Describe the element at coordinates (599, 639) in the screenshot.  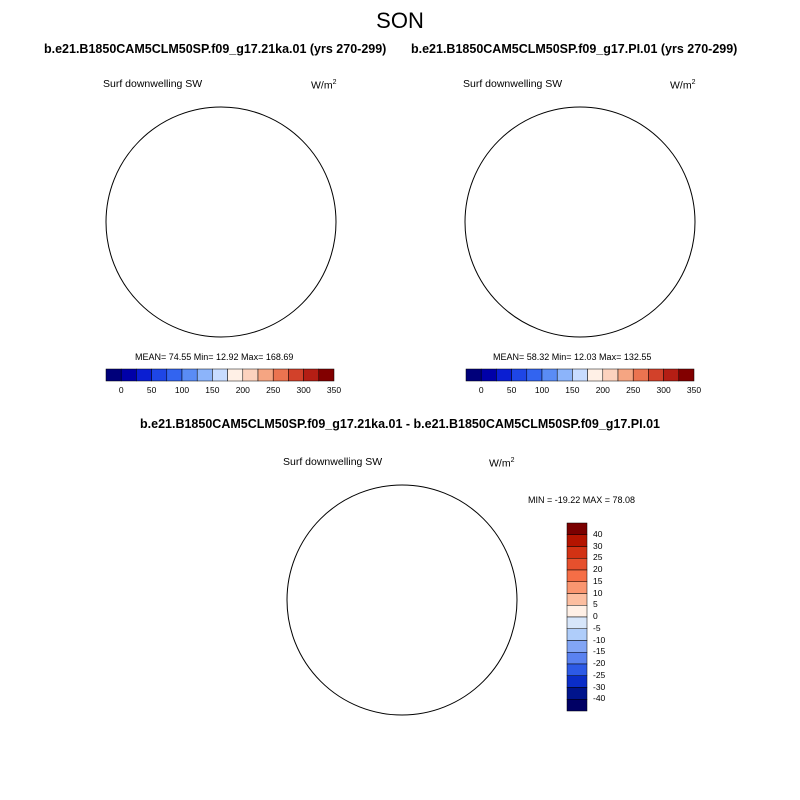
I see `diff-colorbar-tick-label: -10` at that location.